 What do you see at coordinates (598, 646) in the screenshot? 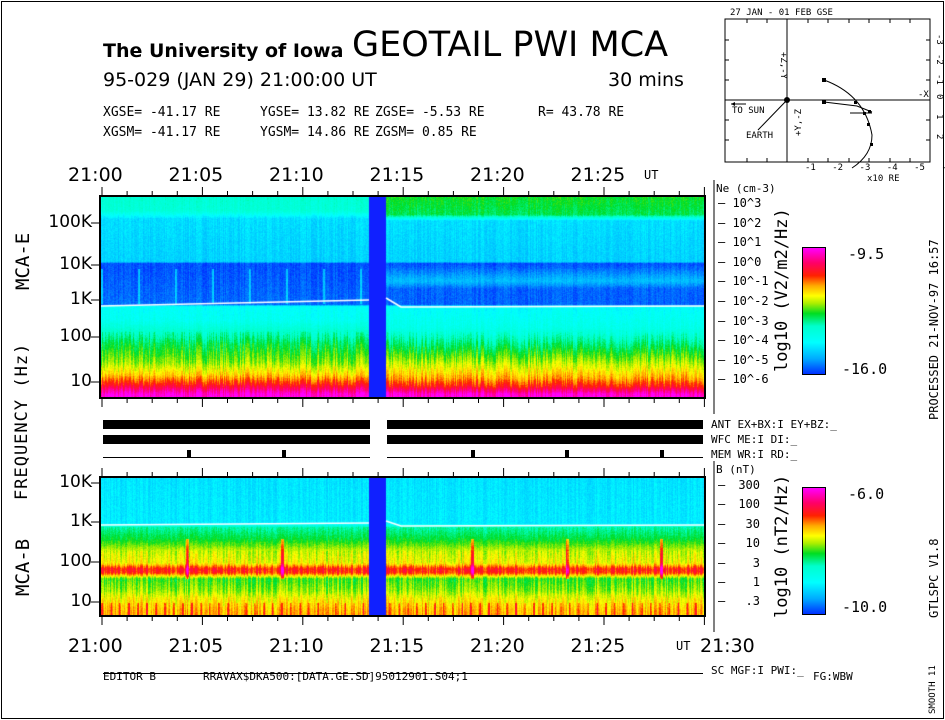
I see `bottom-time-label: 21:25` at bounding box center [598, 646].